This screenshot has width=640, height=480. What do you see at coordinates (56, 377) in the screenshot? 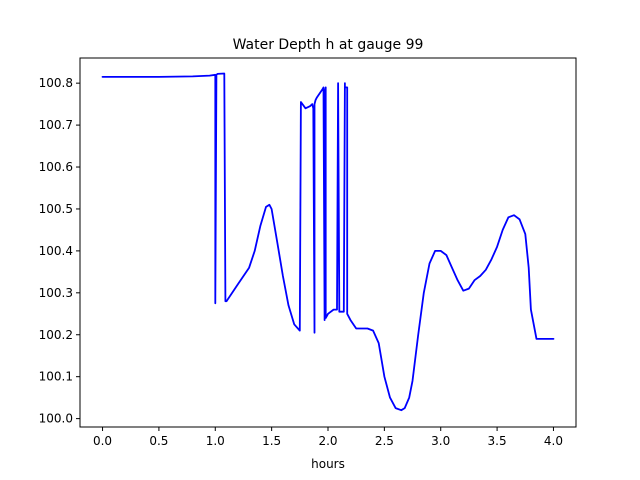
I see `y-tick-label: 100.1` at bounding box center [56, 377].